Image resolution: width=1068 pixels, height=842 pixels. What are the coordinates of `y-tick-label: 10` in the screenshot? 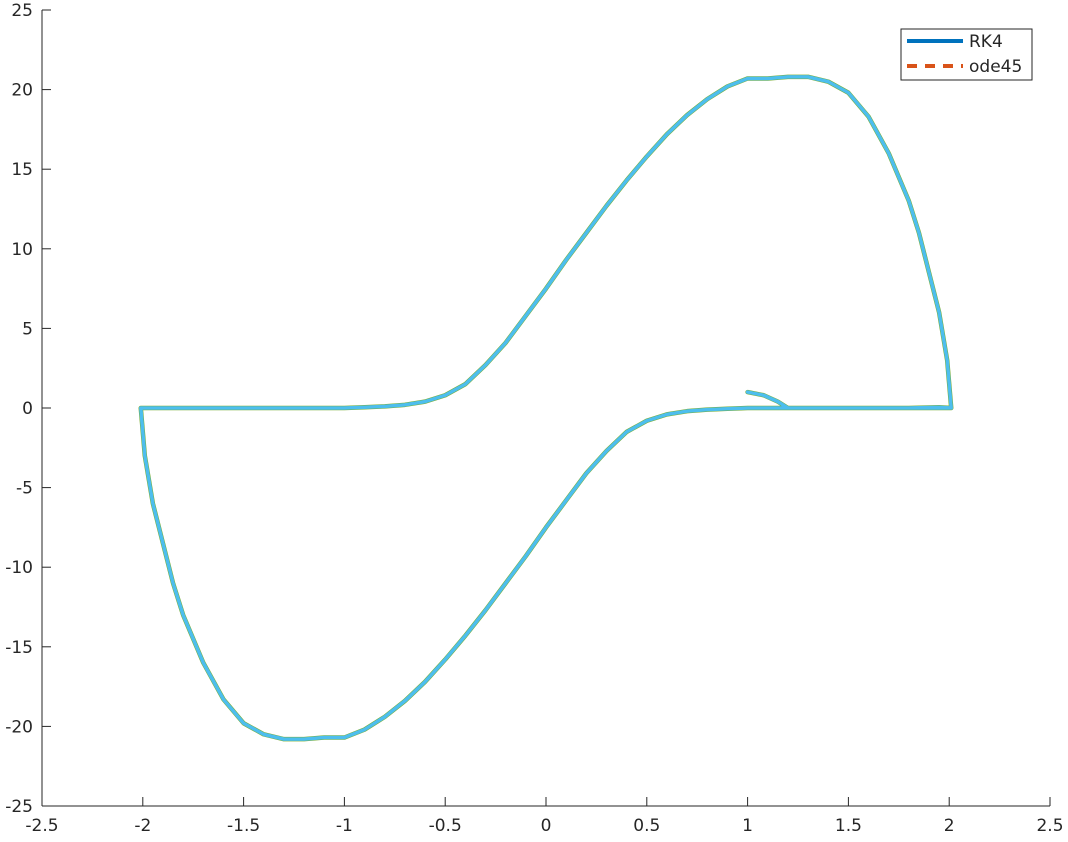 It's located at (22, 250).